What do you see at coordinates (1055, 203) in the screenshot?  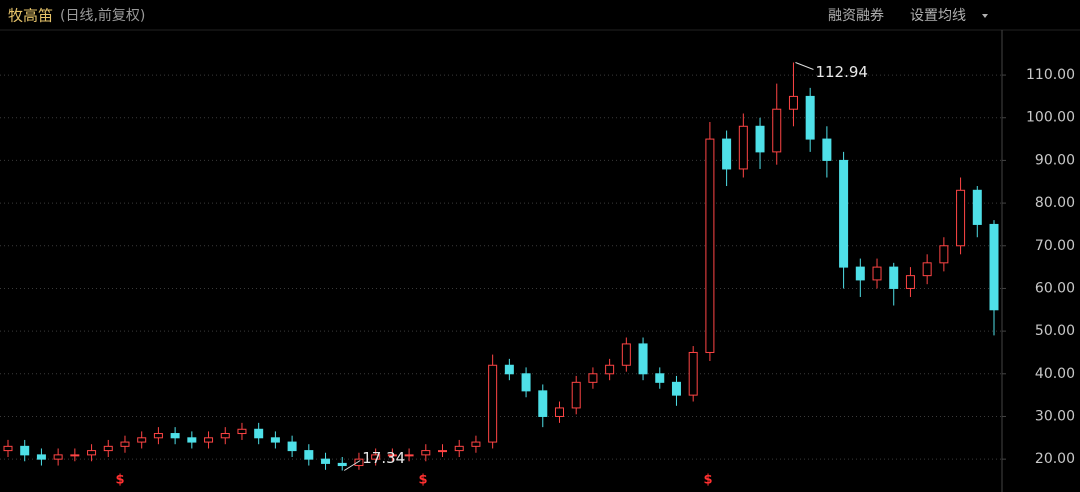 I see `y-tick-label: 80.00` at bounding box center [1055, 203].